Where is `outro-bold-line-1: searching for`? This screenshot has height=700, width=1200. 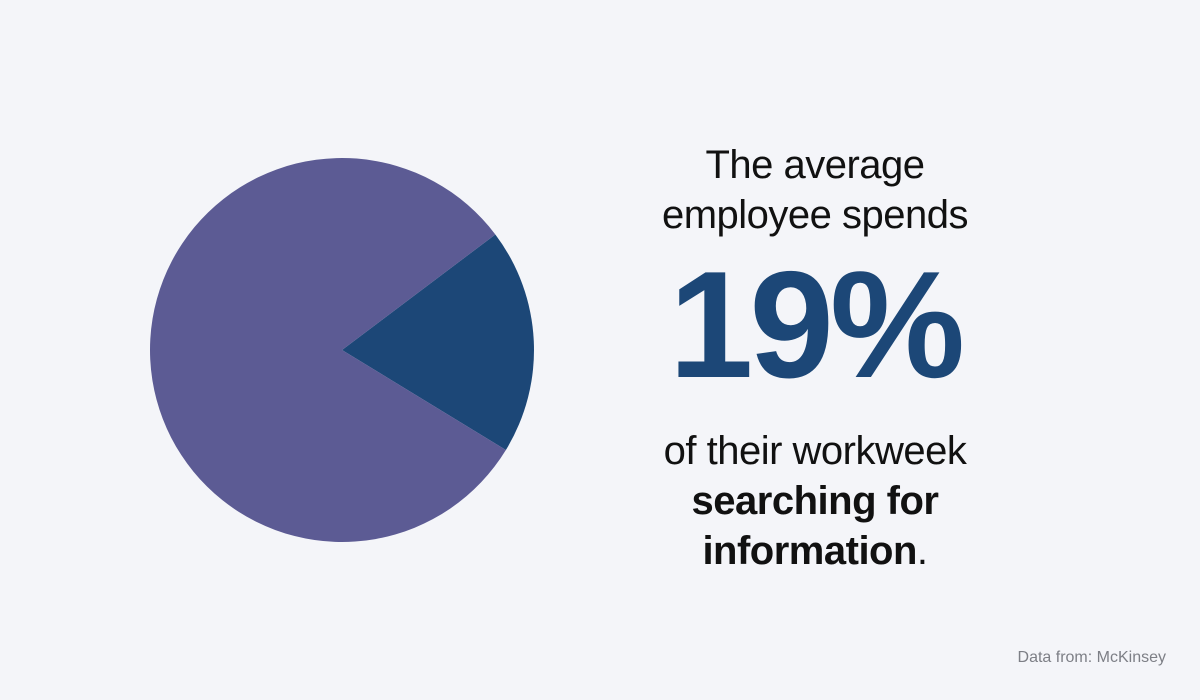 outro-bold-line-1: searching for is located at coordinates (815, 501).